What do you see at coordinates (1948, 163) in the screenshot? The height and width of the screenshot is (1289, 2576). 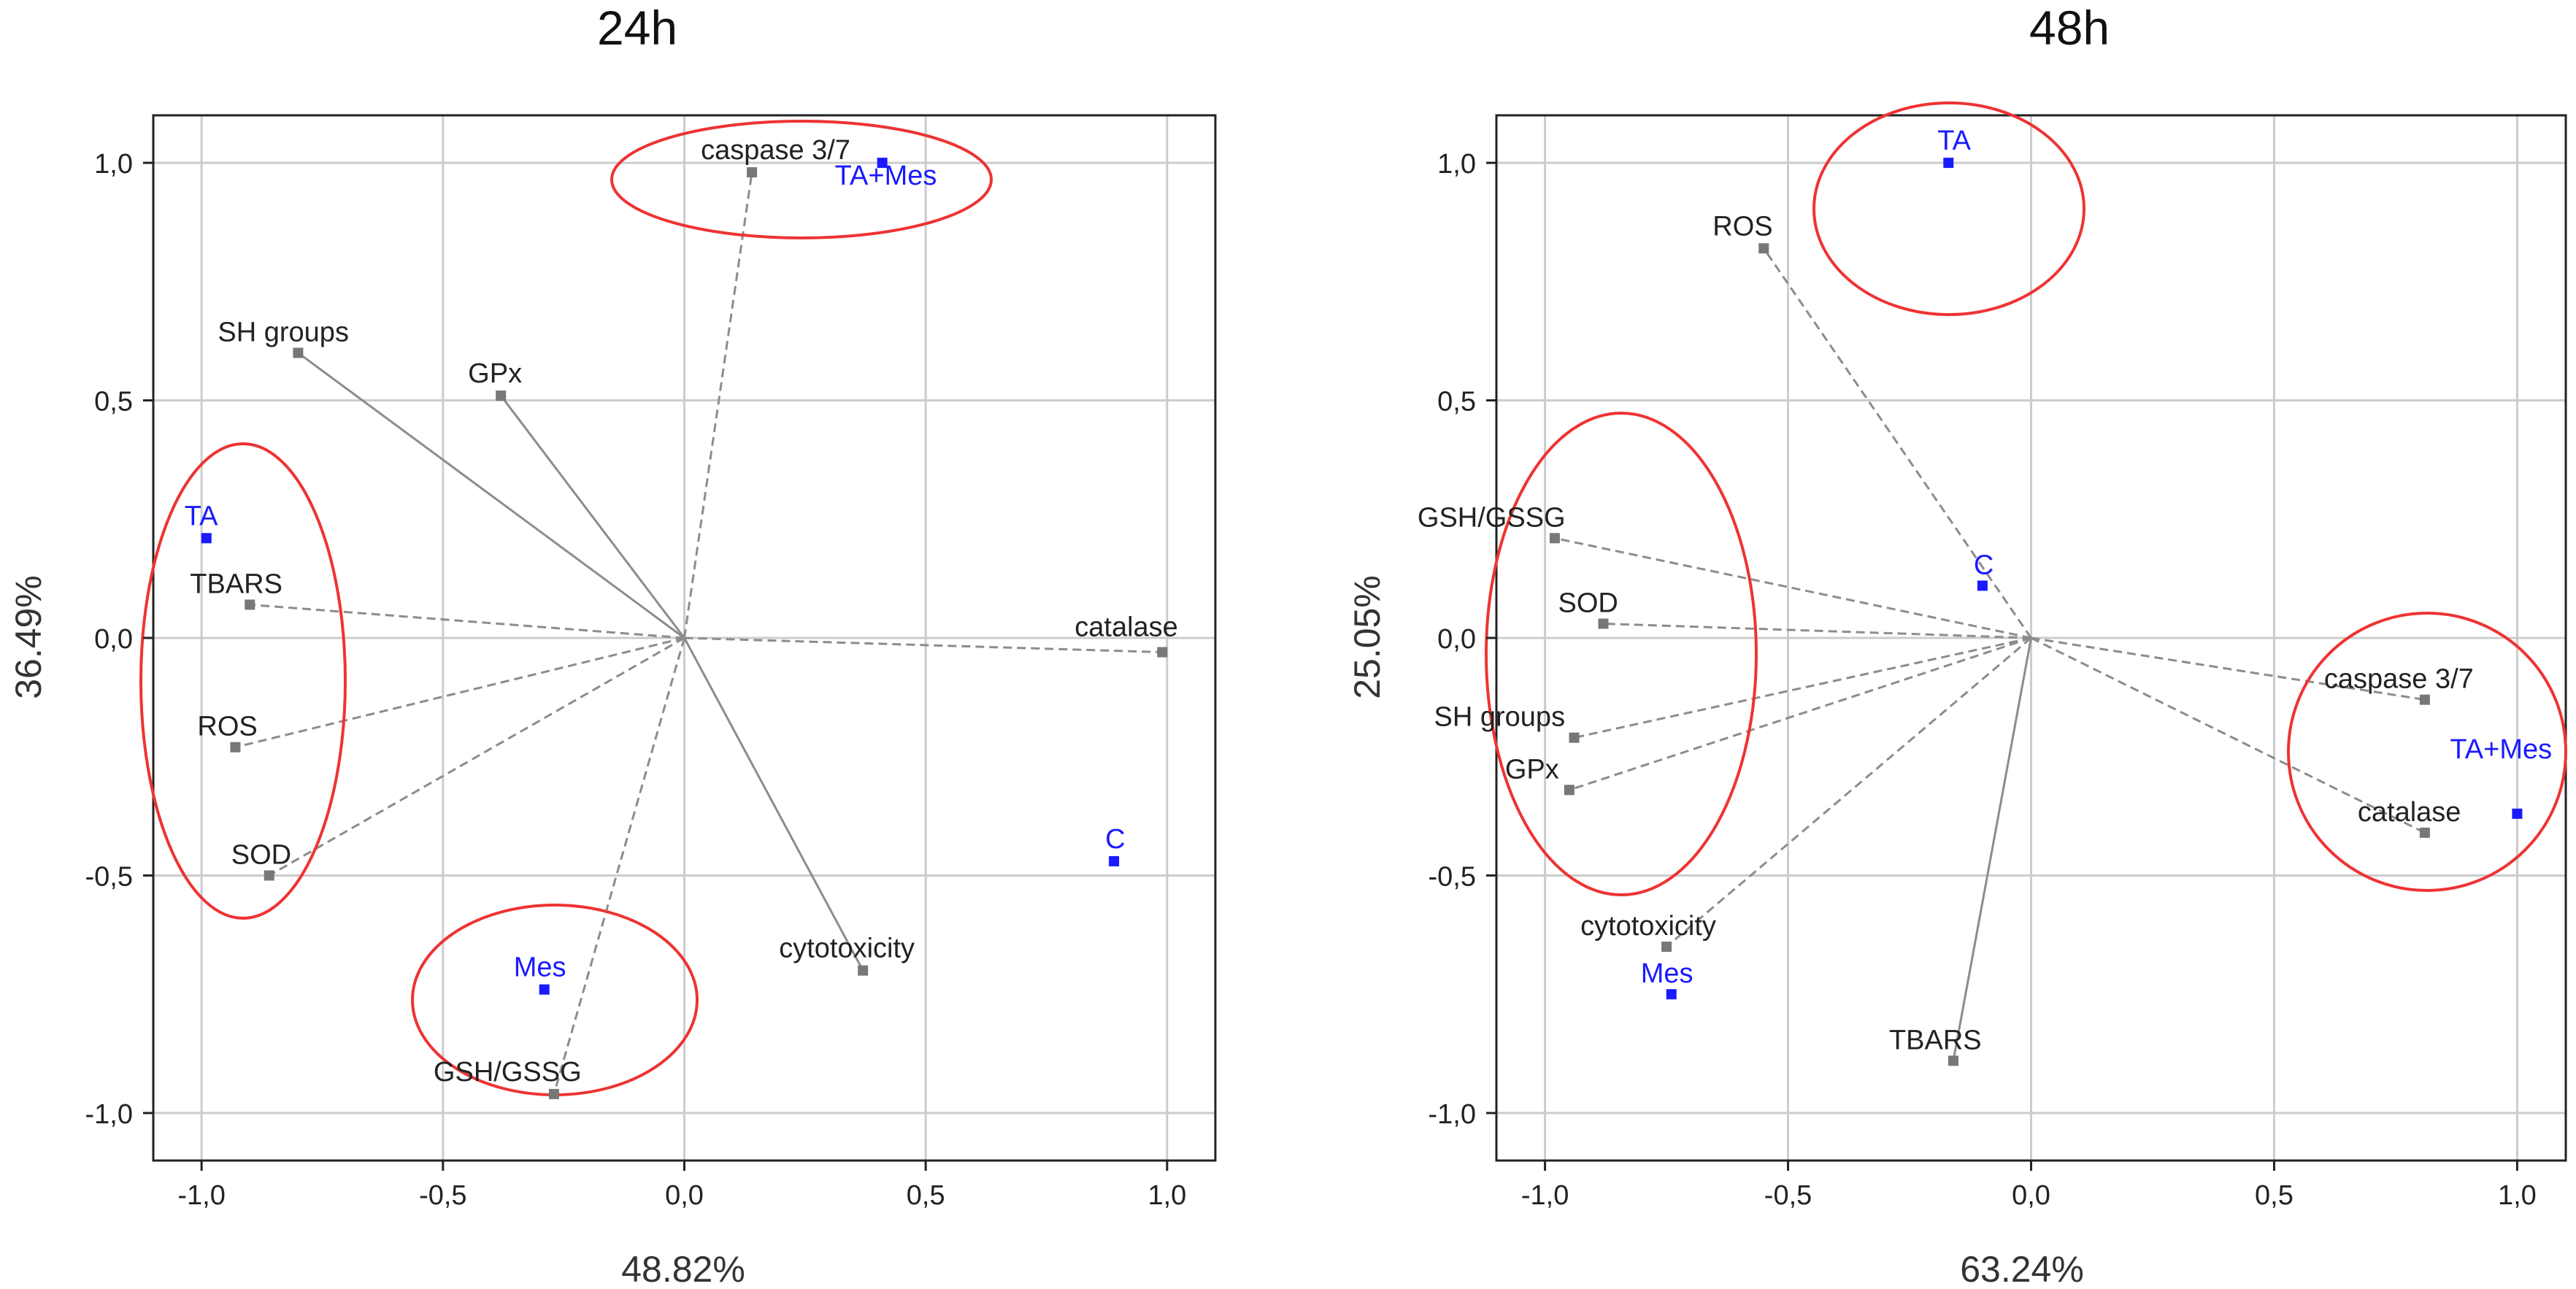 I see `case-point-ta-48h` at bounding box center [1948, 163].